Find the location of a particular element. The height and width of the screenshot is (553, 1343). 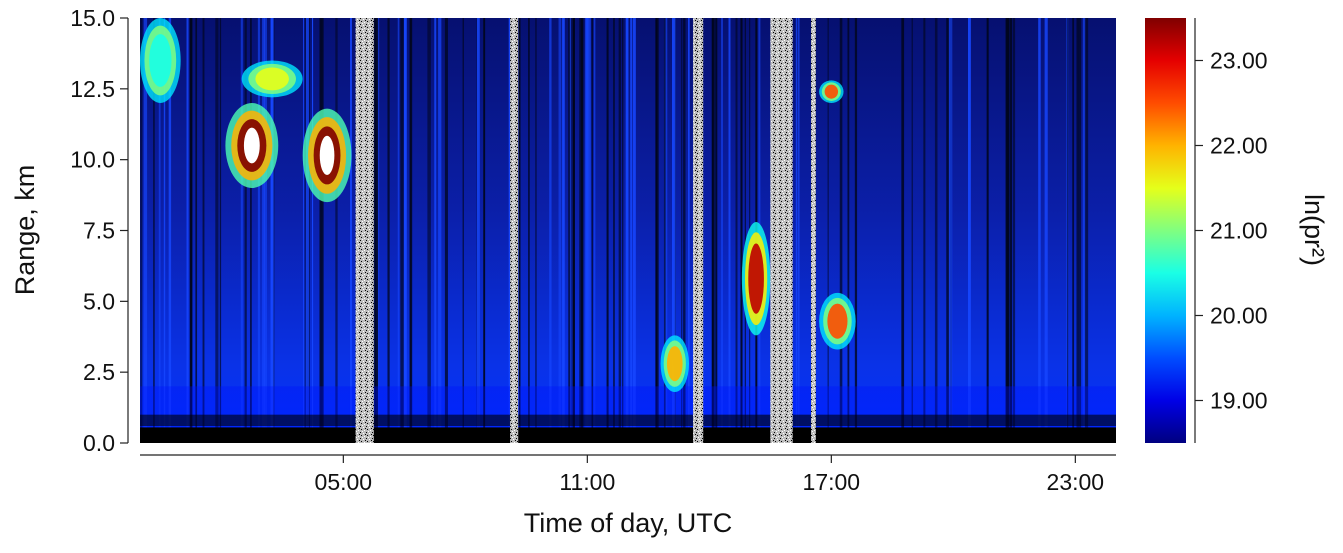

x-tick-label: 05:00 is located at coordinates (344, 482).